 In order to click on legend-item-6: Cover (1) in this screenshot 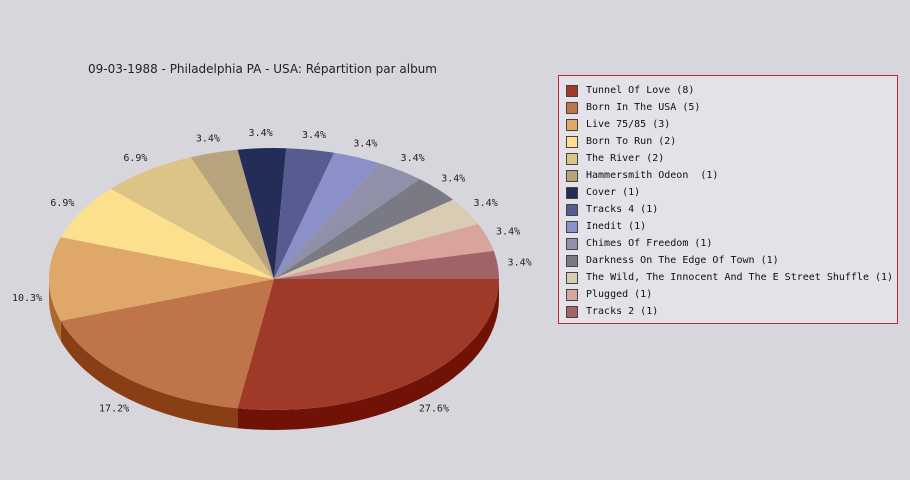, I will do `click(731, 192)`.